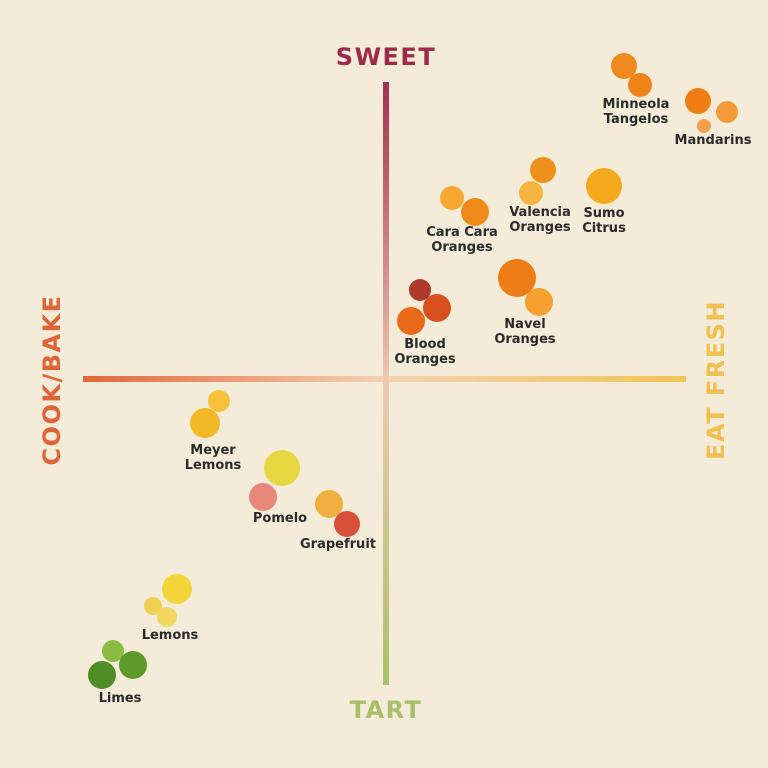  I want to click on axis-label-top: SWEET, so click(386, 57).